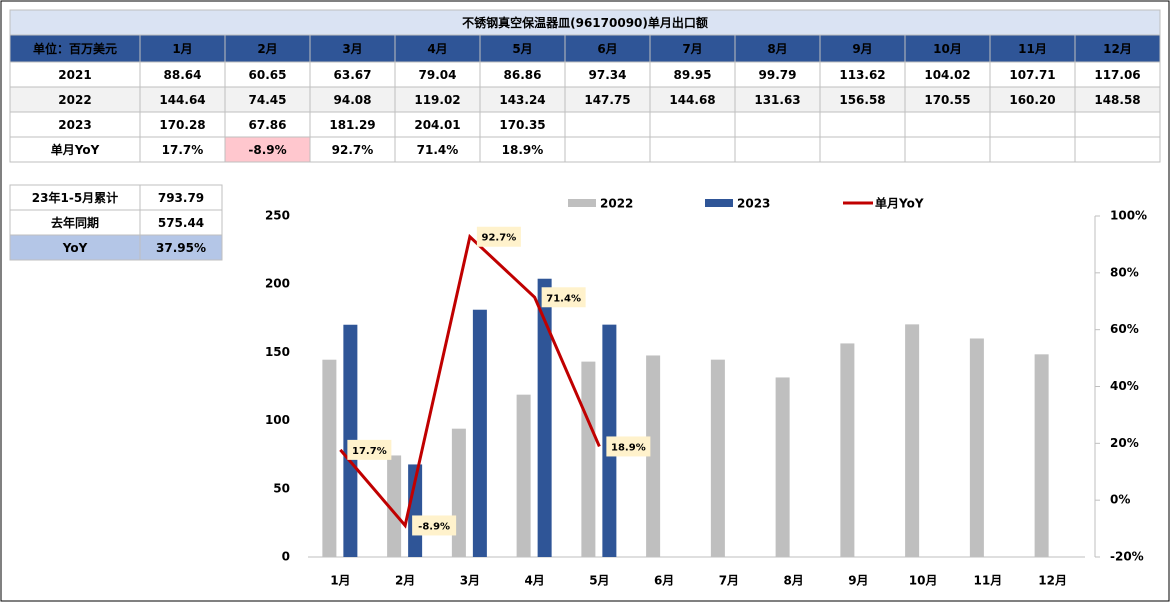 The width and height of the screenshot is (1170, 606). Describe the element at coordinates (778, 75) in the screenshot. I see `cell-text: 99.79` at that location.